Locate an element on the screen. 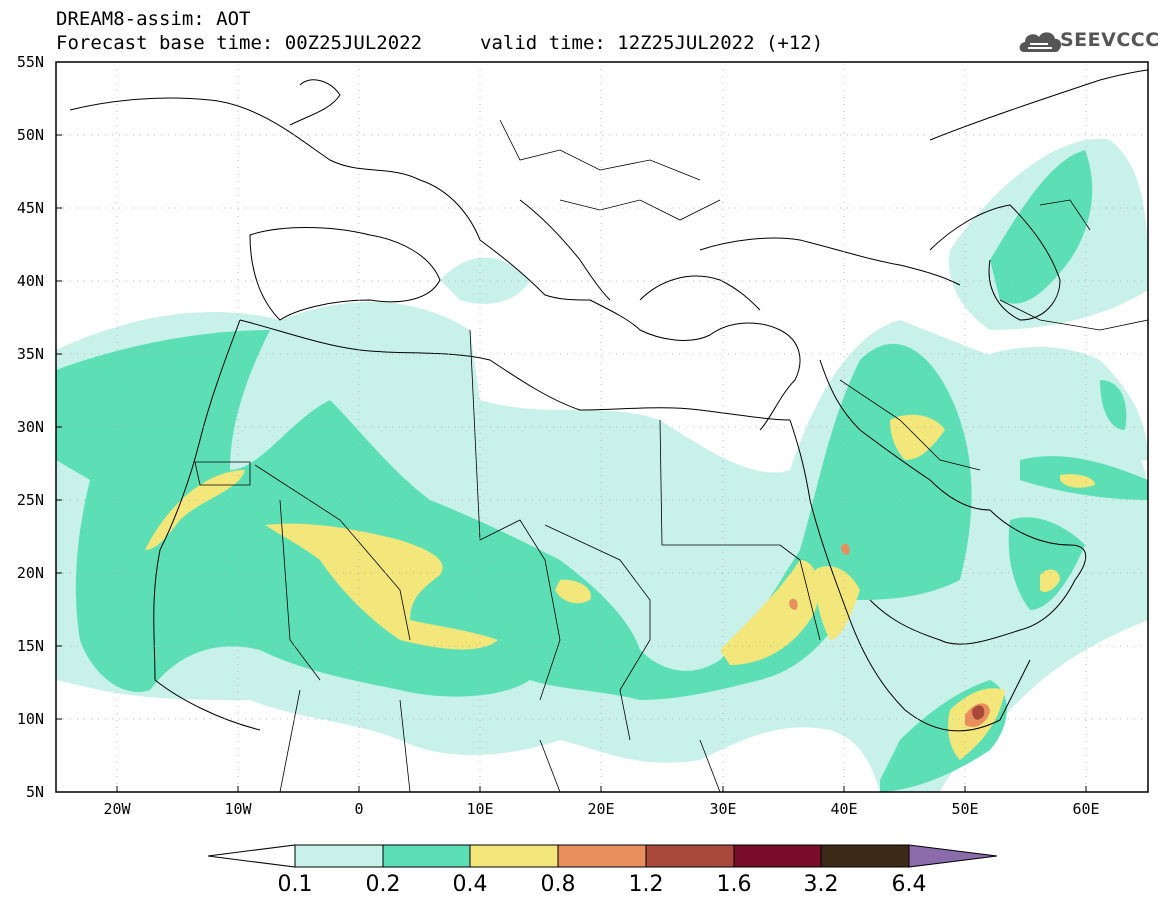 This screenshot has height=905, width=1165. lon-label: 0 is located at coordinates (359, 809).